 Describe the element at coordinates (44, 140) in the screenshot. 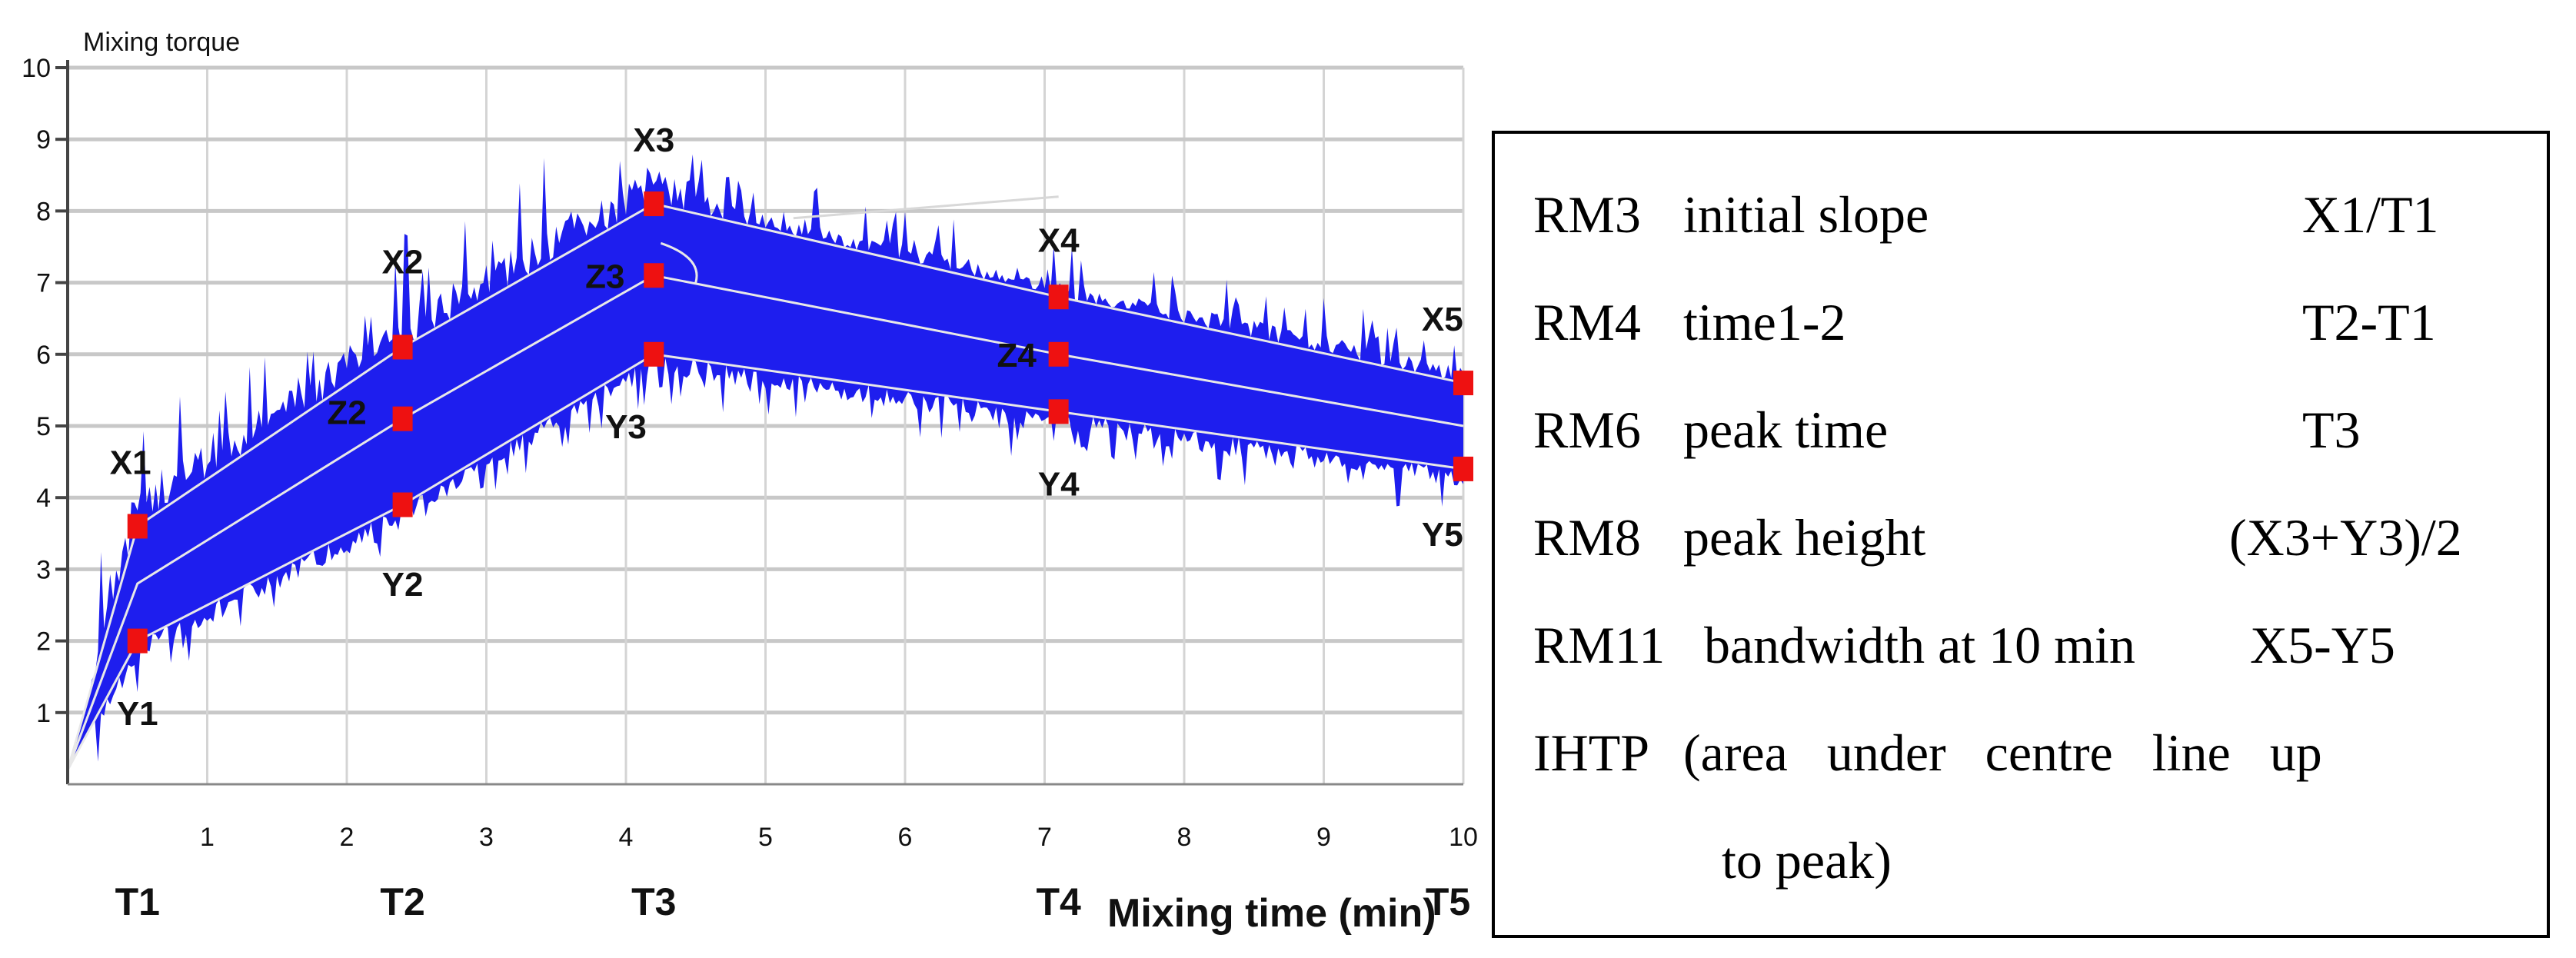

I see `y-tick-label: 9` at that location.